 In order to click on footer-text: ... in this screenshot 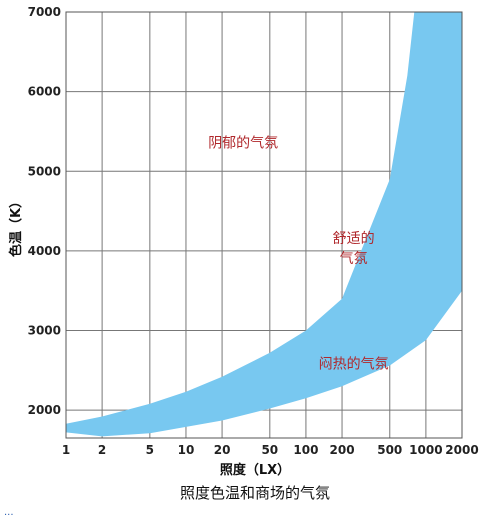, I will do `click(9, 512)`.